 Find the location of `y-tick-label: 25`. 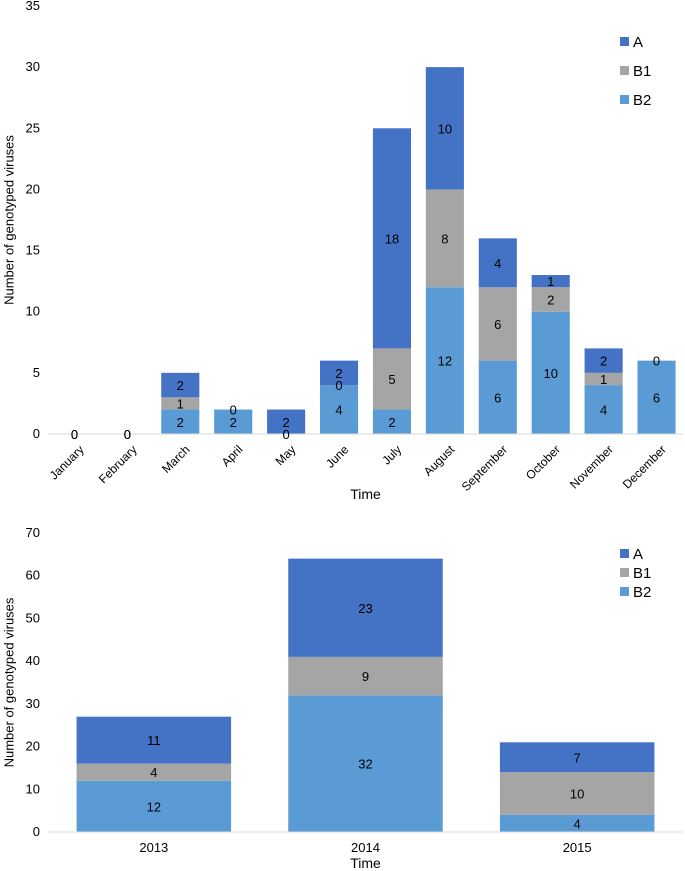

y-tick-label: 25 is located at coordinates (33, 127).